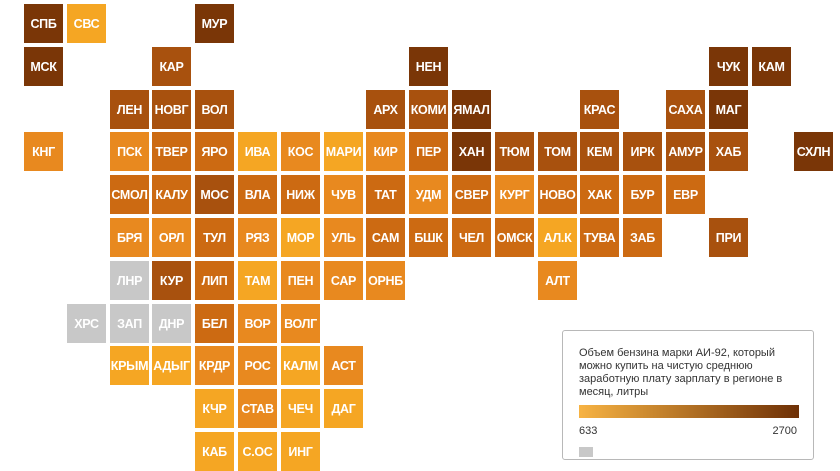 This screenshot has height=471, width=840. Describe the element at coordinates (728, 237) in the screenshot. I see `region-tile: ПРИ` at that location.